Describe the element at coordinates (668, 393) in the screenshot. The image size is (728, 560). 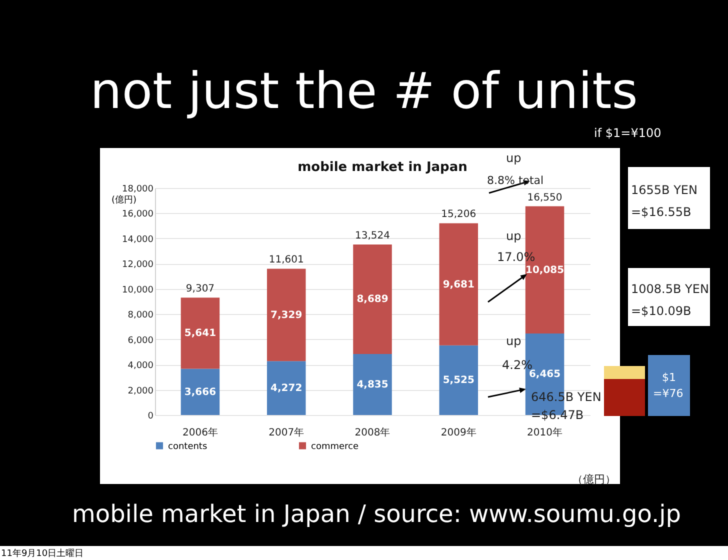
I see `text: =¥76` at that location.